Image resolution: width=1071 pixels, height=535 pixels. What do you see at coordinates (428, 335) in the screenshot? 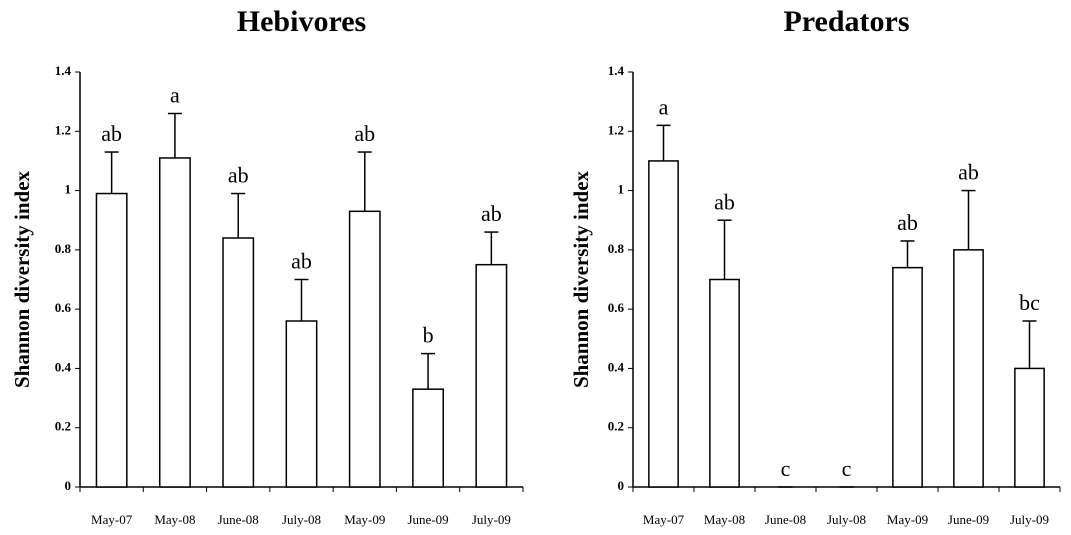
I see `significance-letter: b` at bounding box center [428, 335].